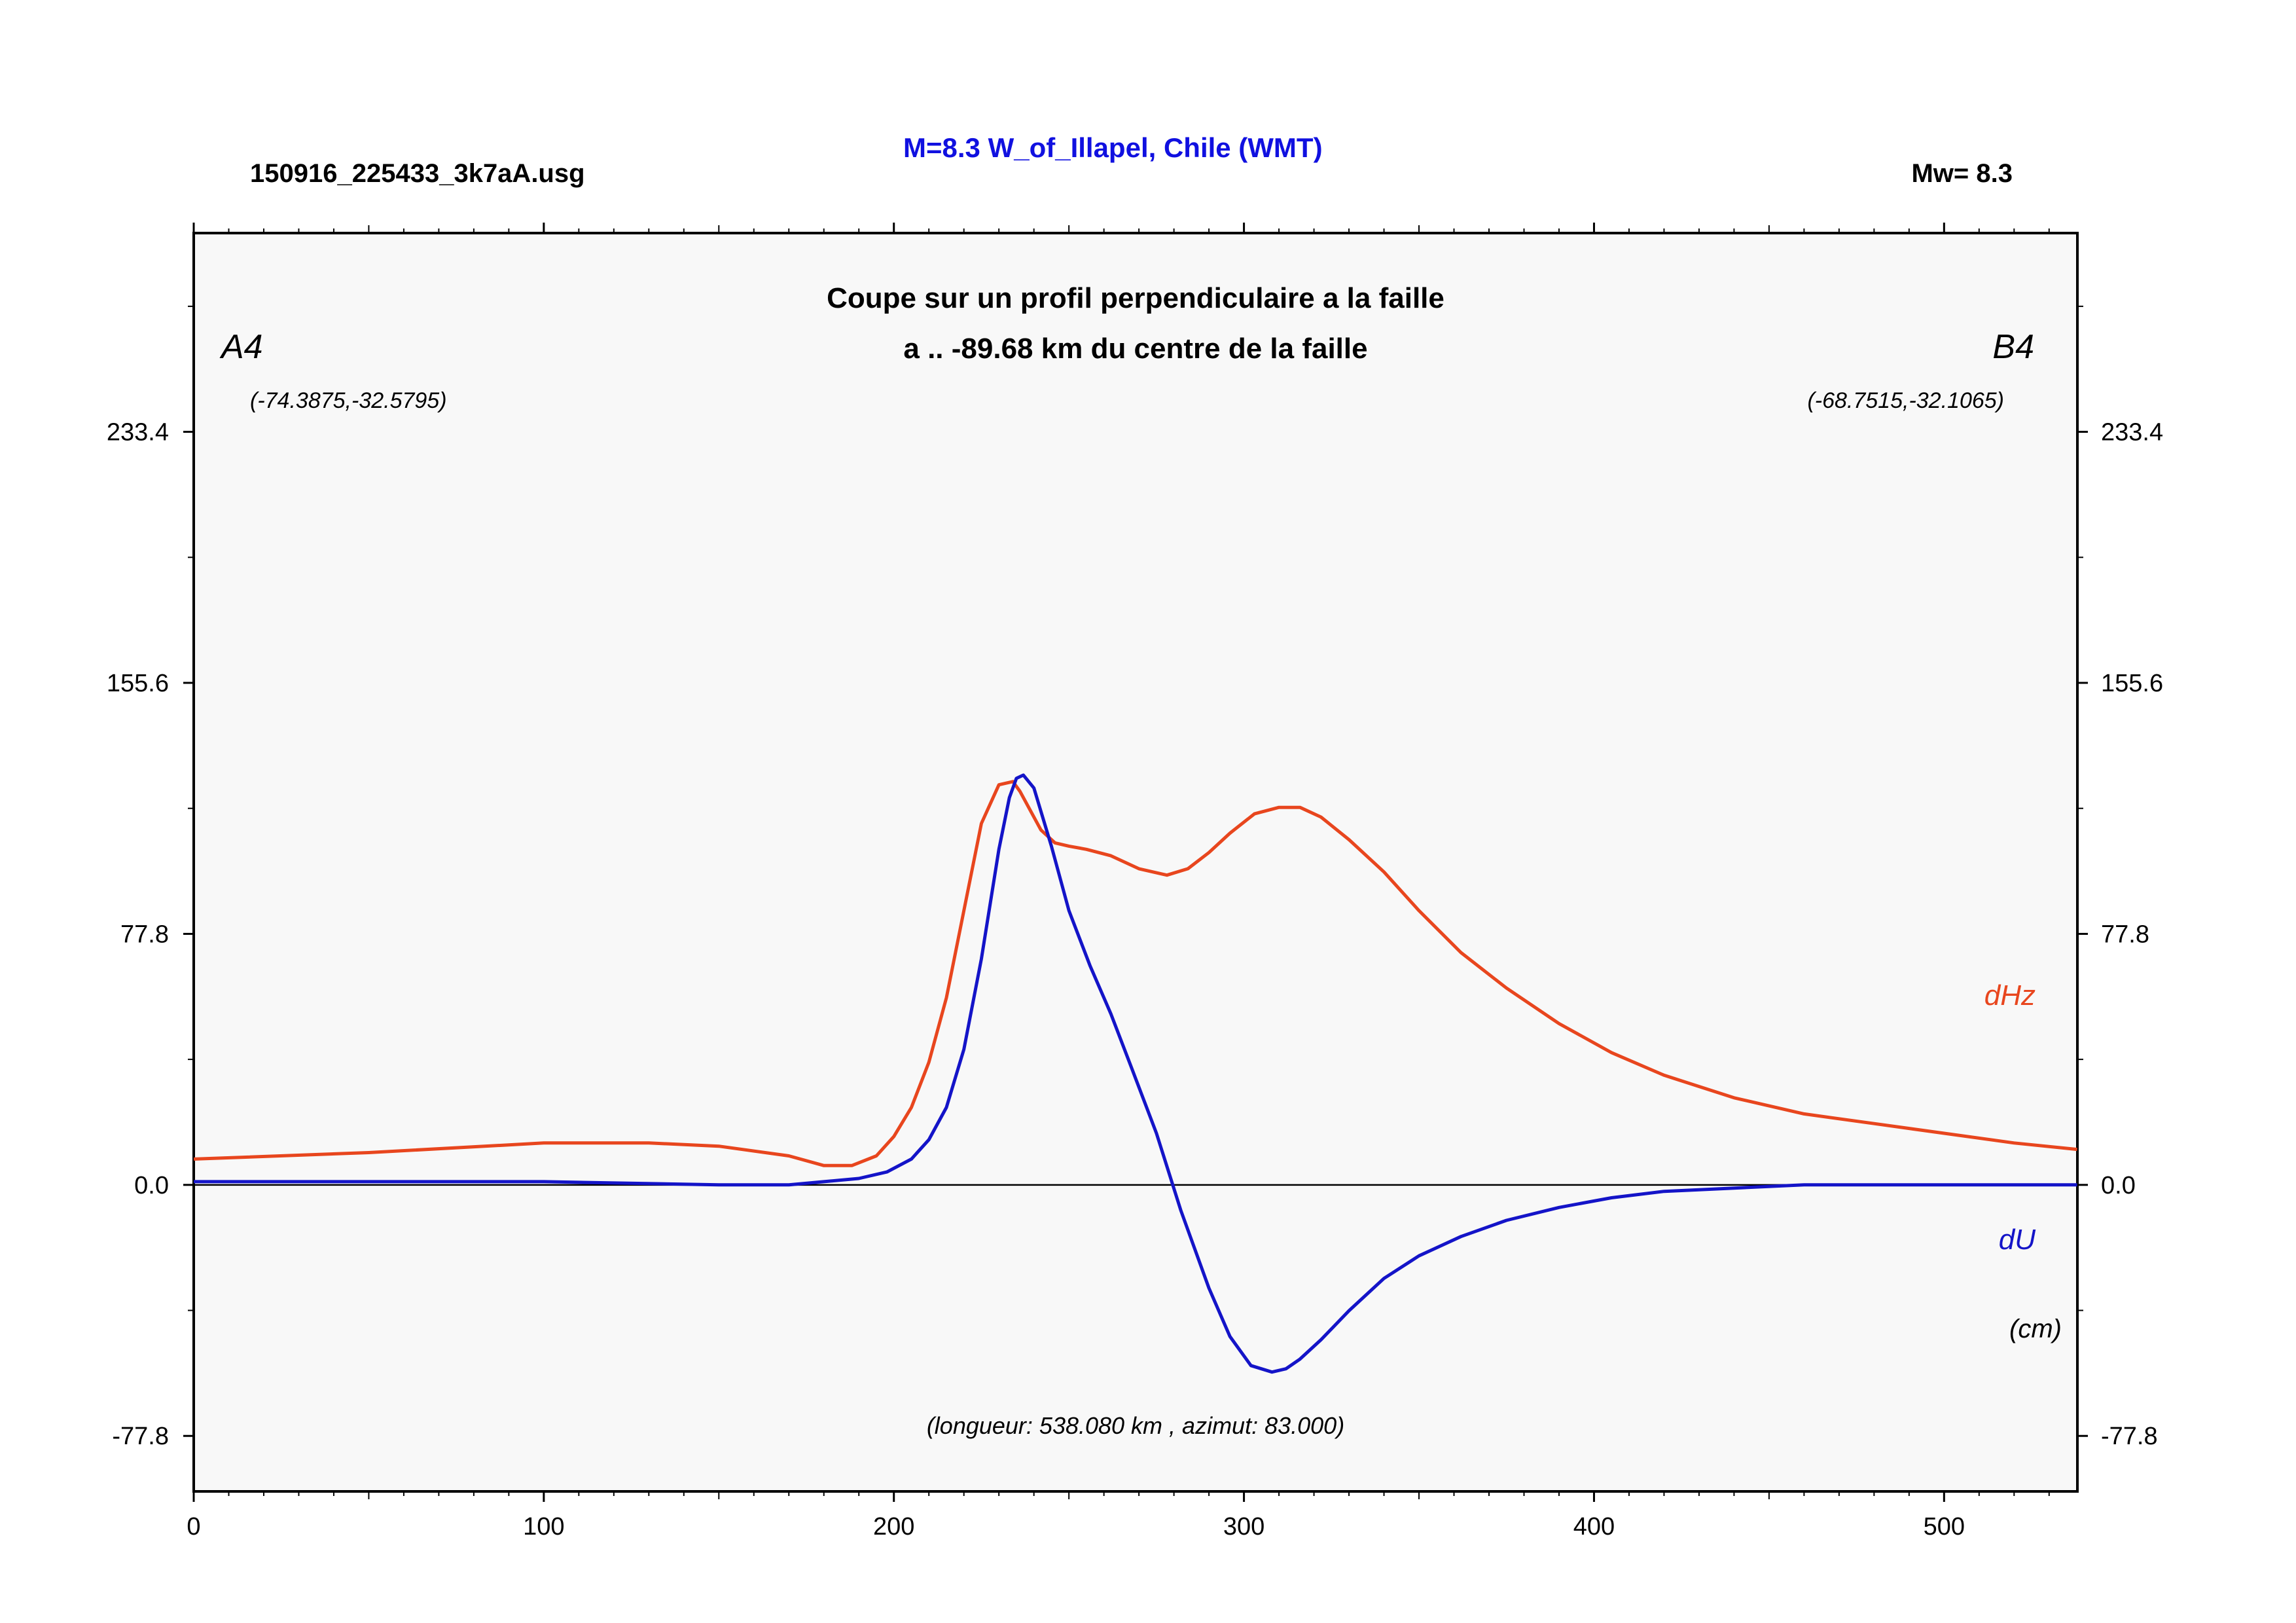 This screenshot has width=2296, height=1623. Describe the element at coordinates (1962, 173) in the screenshot. I see `header-magnitude: Mw= 8.3` at that location.